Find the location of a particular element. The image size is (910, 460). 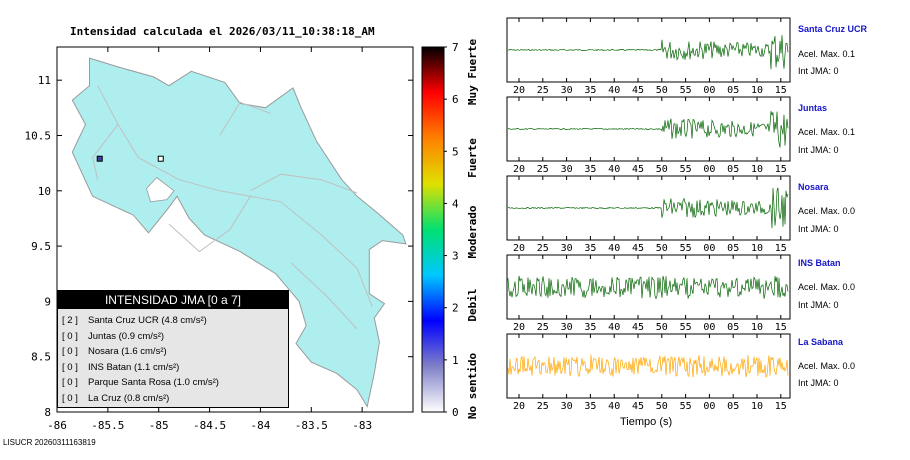

colorbar-tick-label: 3 is located at coordinates (455, 256).